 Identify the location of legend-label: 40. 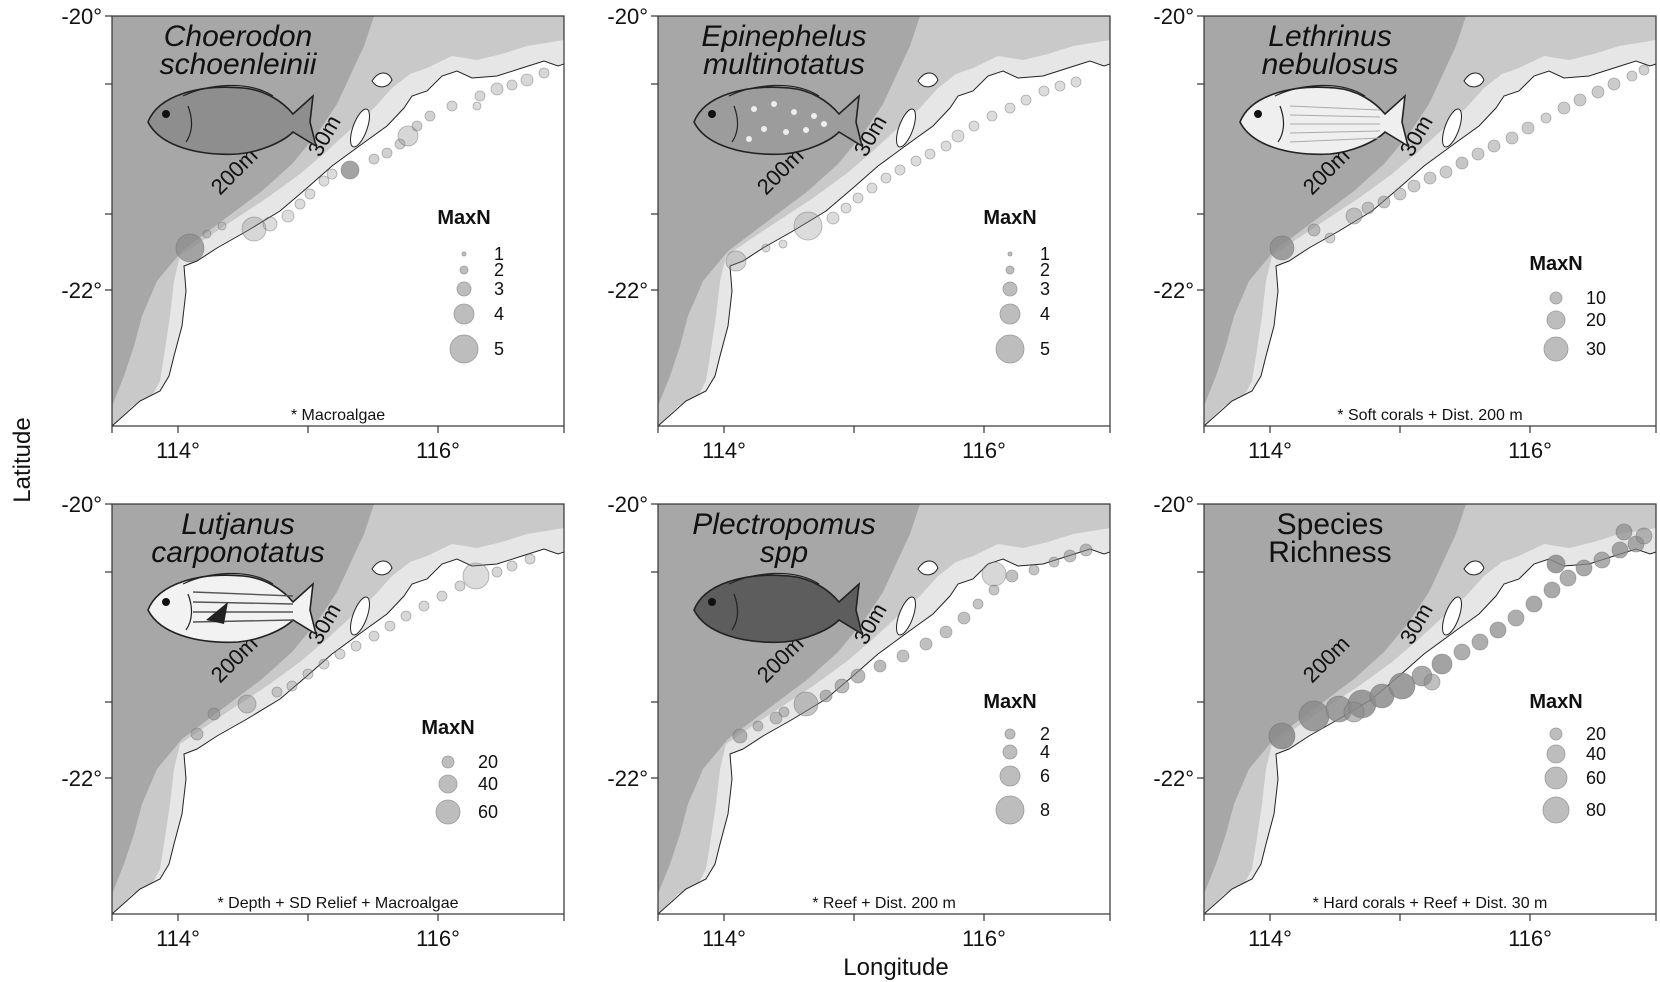
(1596, 754).